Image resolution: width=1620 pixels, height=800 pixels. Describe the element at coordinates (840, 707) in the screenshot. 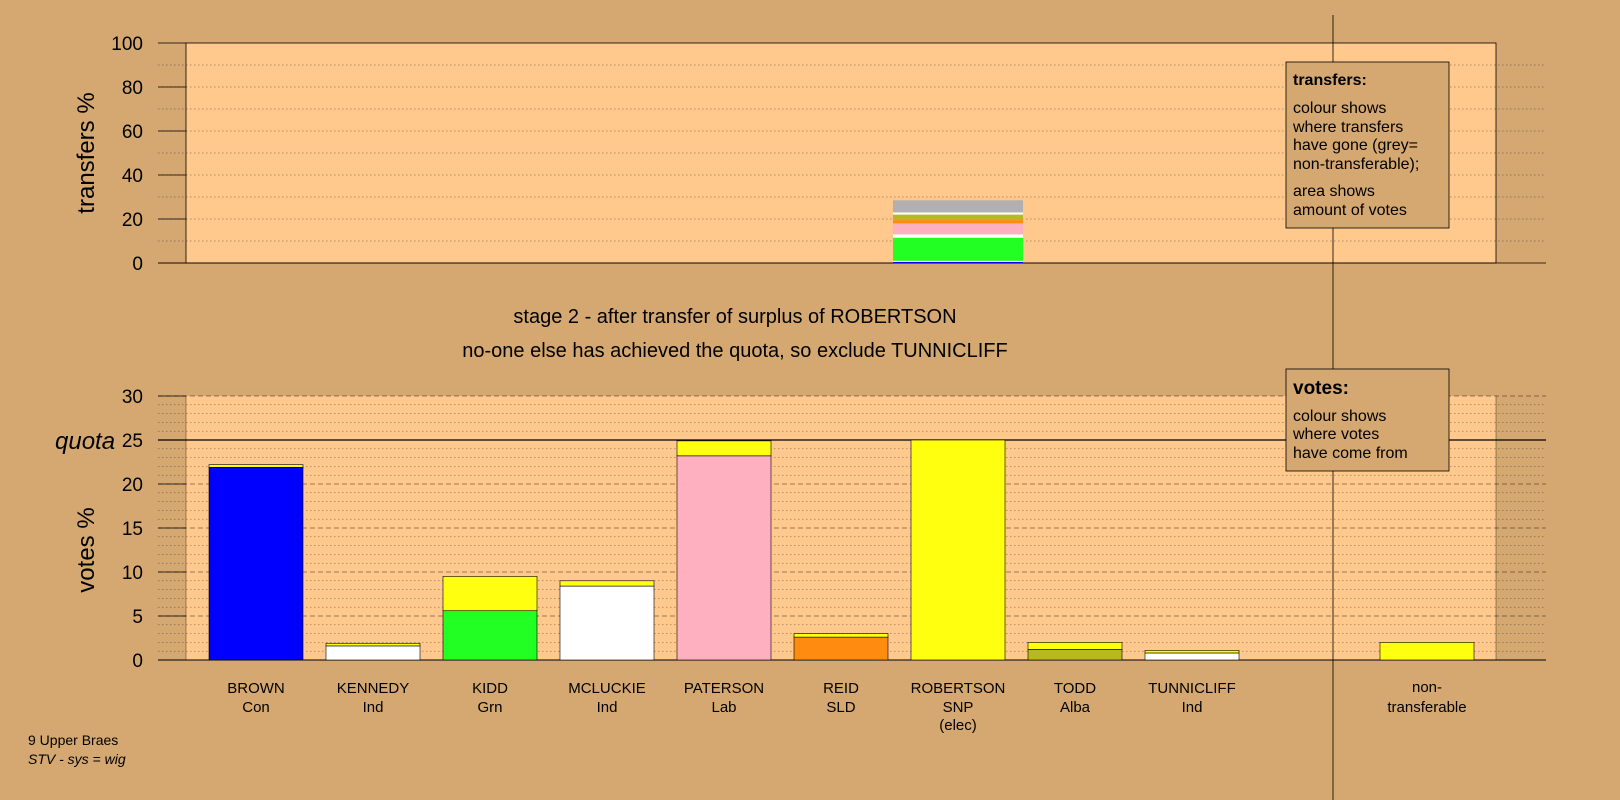

I see `candidate-party: SLD` at that location.